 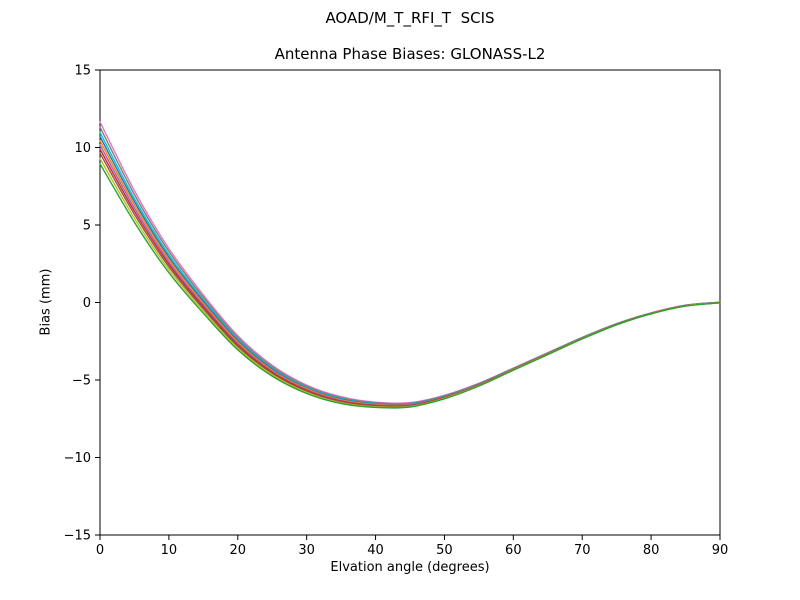 What do you see at coordinates (444, 550) in the screenshot?
I see `x-tick-label: 50` at bounding box center [444, 550].